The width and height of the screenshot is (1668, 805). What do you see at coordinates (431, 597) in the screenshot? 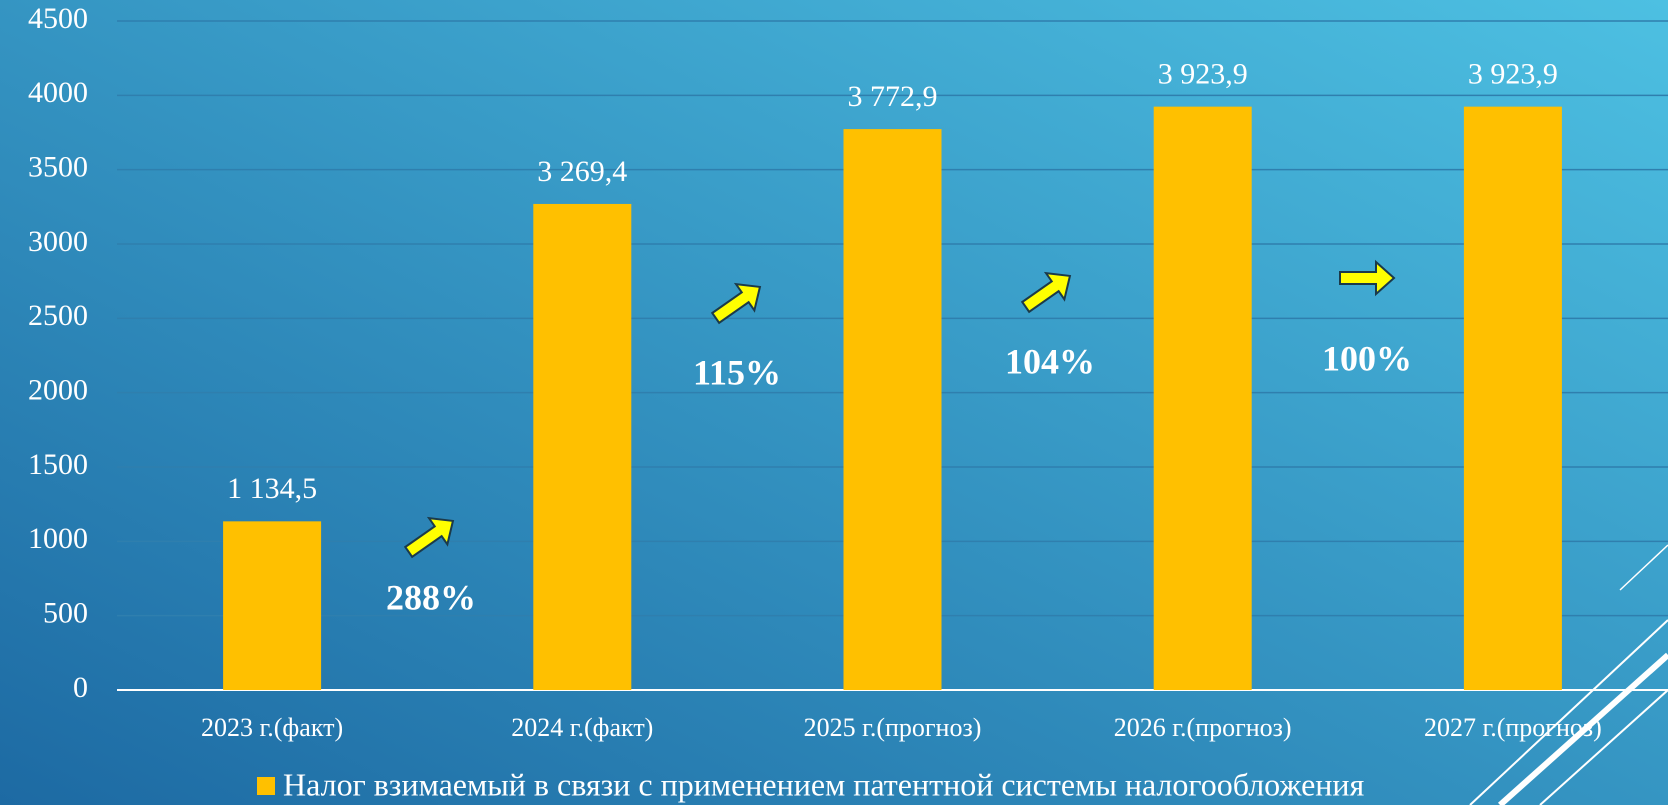
I see `growth-annotation: 288%` at bounding box center [431, 597].